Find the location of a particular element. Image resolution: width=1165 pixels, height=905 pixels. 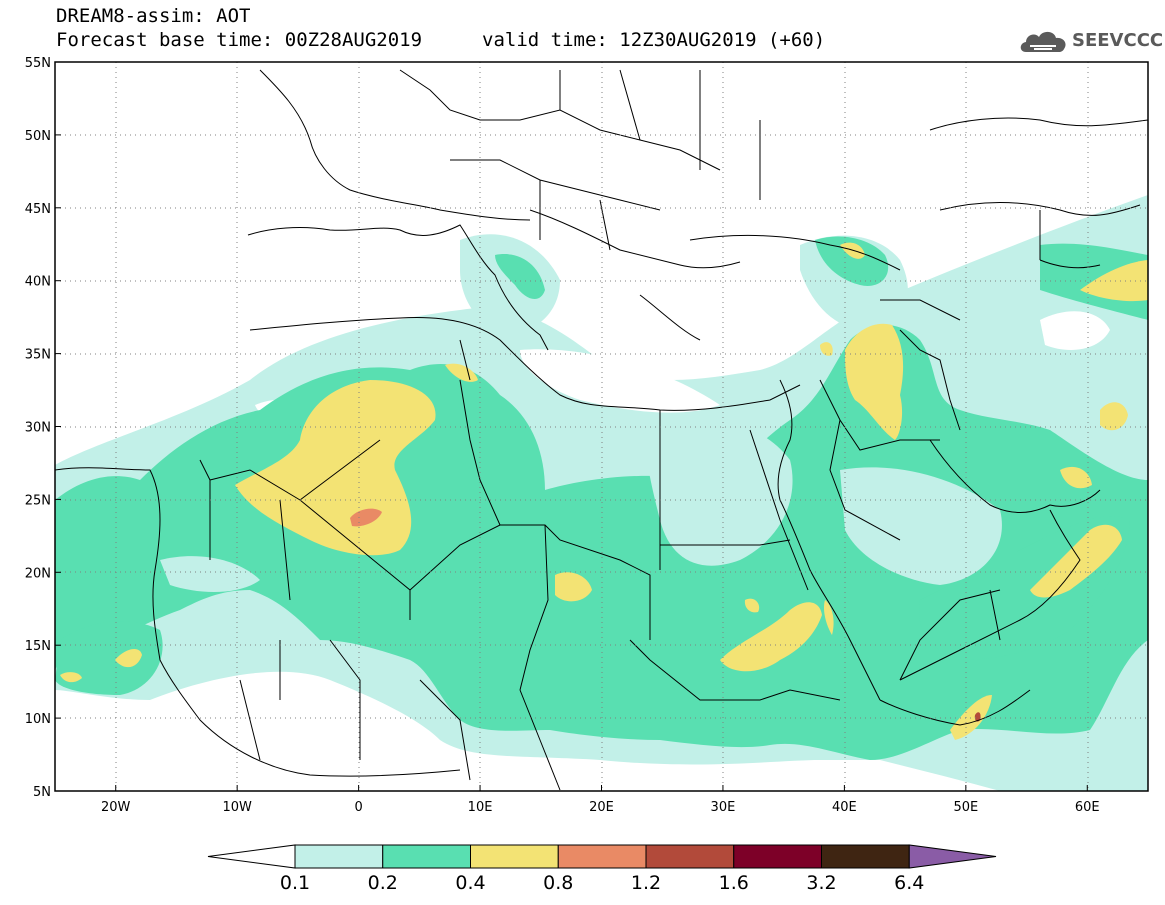

lat-tick-label: 45N is located at coordinates (38, 209).